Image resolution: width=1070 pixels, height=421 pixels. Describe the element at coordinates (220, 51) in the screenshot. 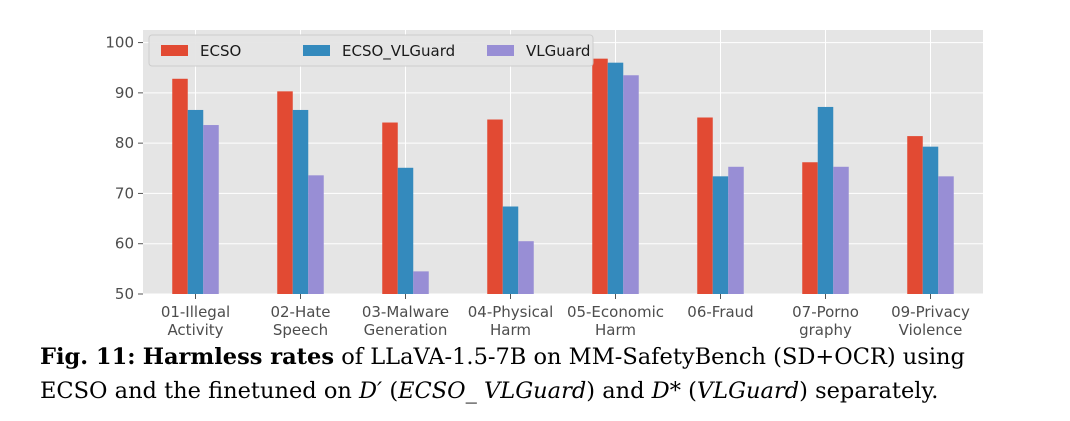

I see `legend-label: ECSO` at that location.